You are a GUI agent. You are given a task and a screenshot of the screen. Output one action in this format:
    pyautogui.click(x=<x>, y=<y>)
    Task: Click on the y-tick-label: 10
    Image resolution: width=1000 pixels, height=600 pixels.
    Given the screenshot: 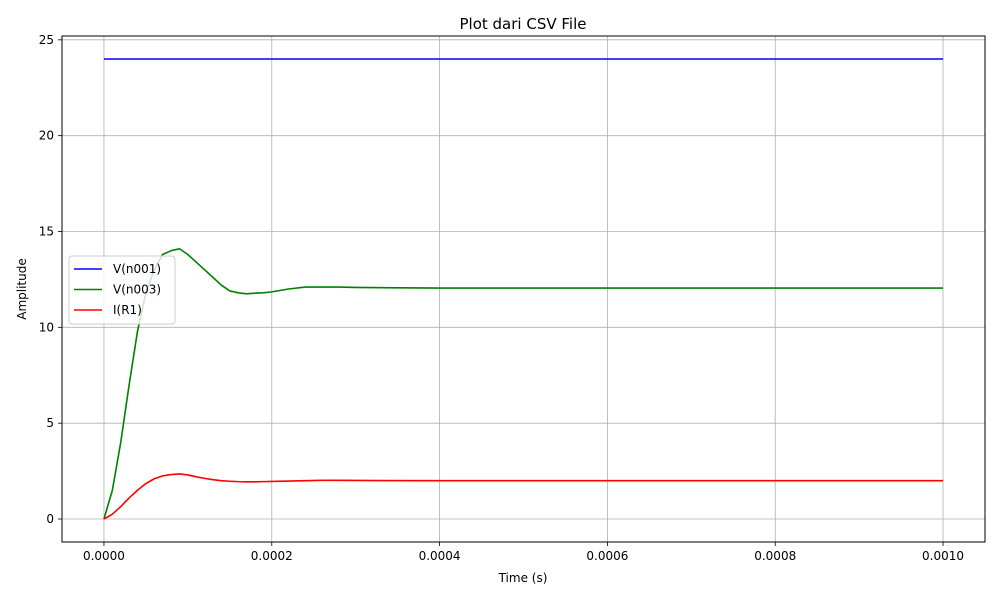 What is the action you would take?
    pyautogui.click(x=46, y=327)
    